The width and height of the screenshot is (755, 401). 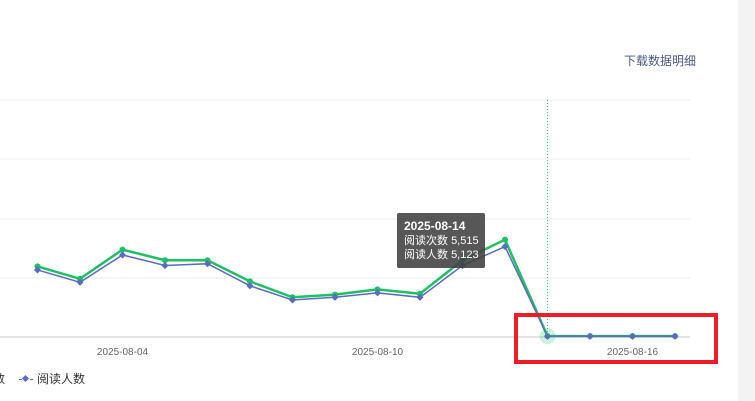 What do you see at coordinates (746, 200) in the screenshot?
I see `vertical-scrollbar` at bounding box center [746, 200].